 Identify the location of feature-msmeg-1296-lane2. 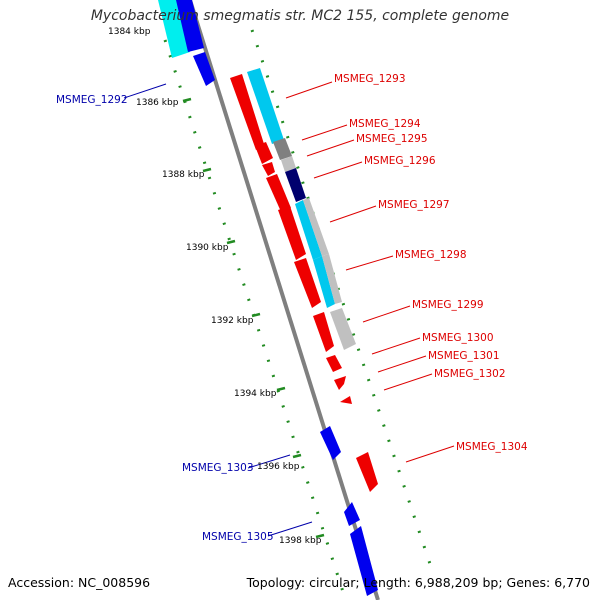
(295, 185).